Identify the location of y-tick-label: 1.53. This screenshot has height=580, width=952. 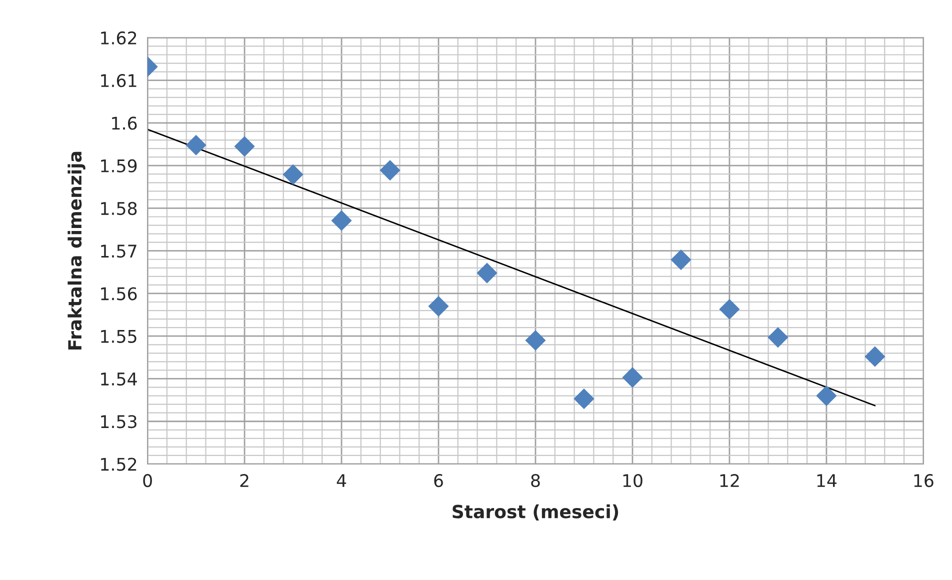
(118, 421).